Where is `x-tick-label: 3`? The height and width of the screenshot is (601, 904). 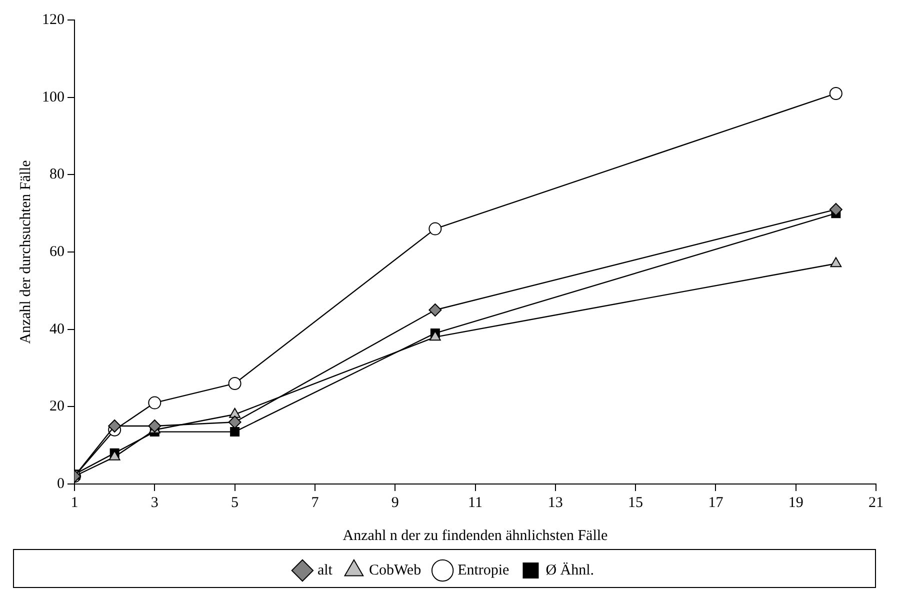 x-tick-label: 3 is located at coordinates (154, 502).